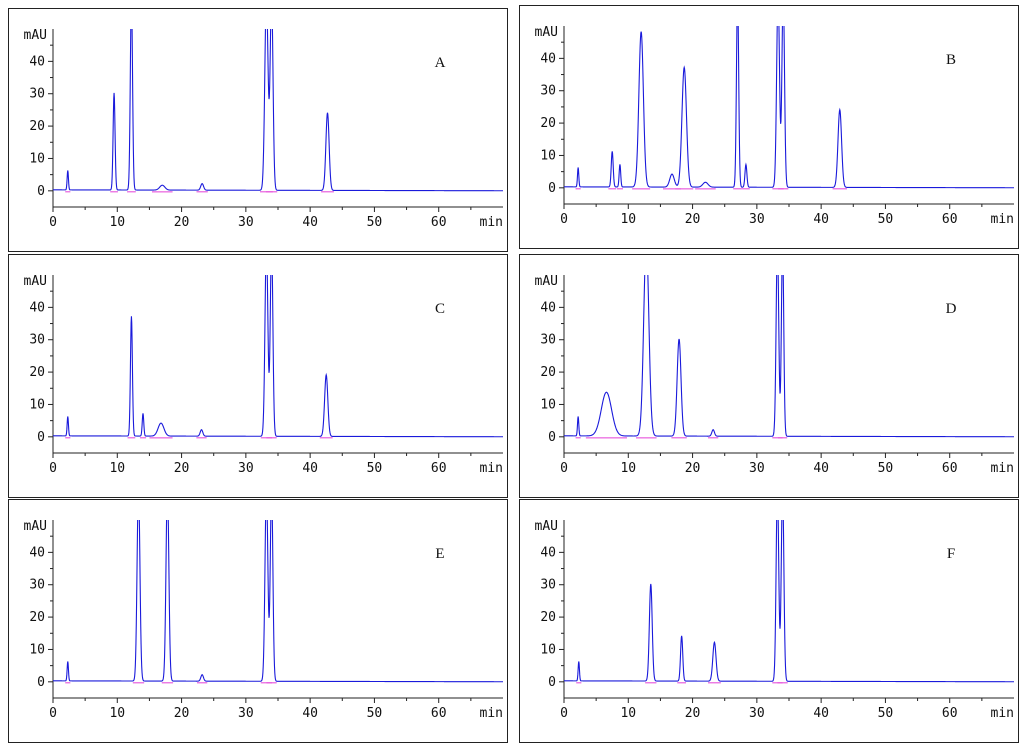  I want to click on panel-label: D, so click(951, 309).